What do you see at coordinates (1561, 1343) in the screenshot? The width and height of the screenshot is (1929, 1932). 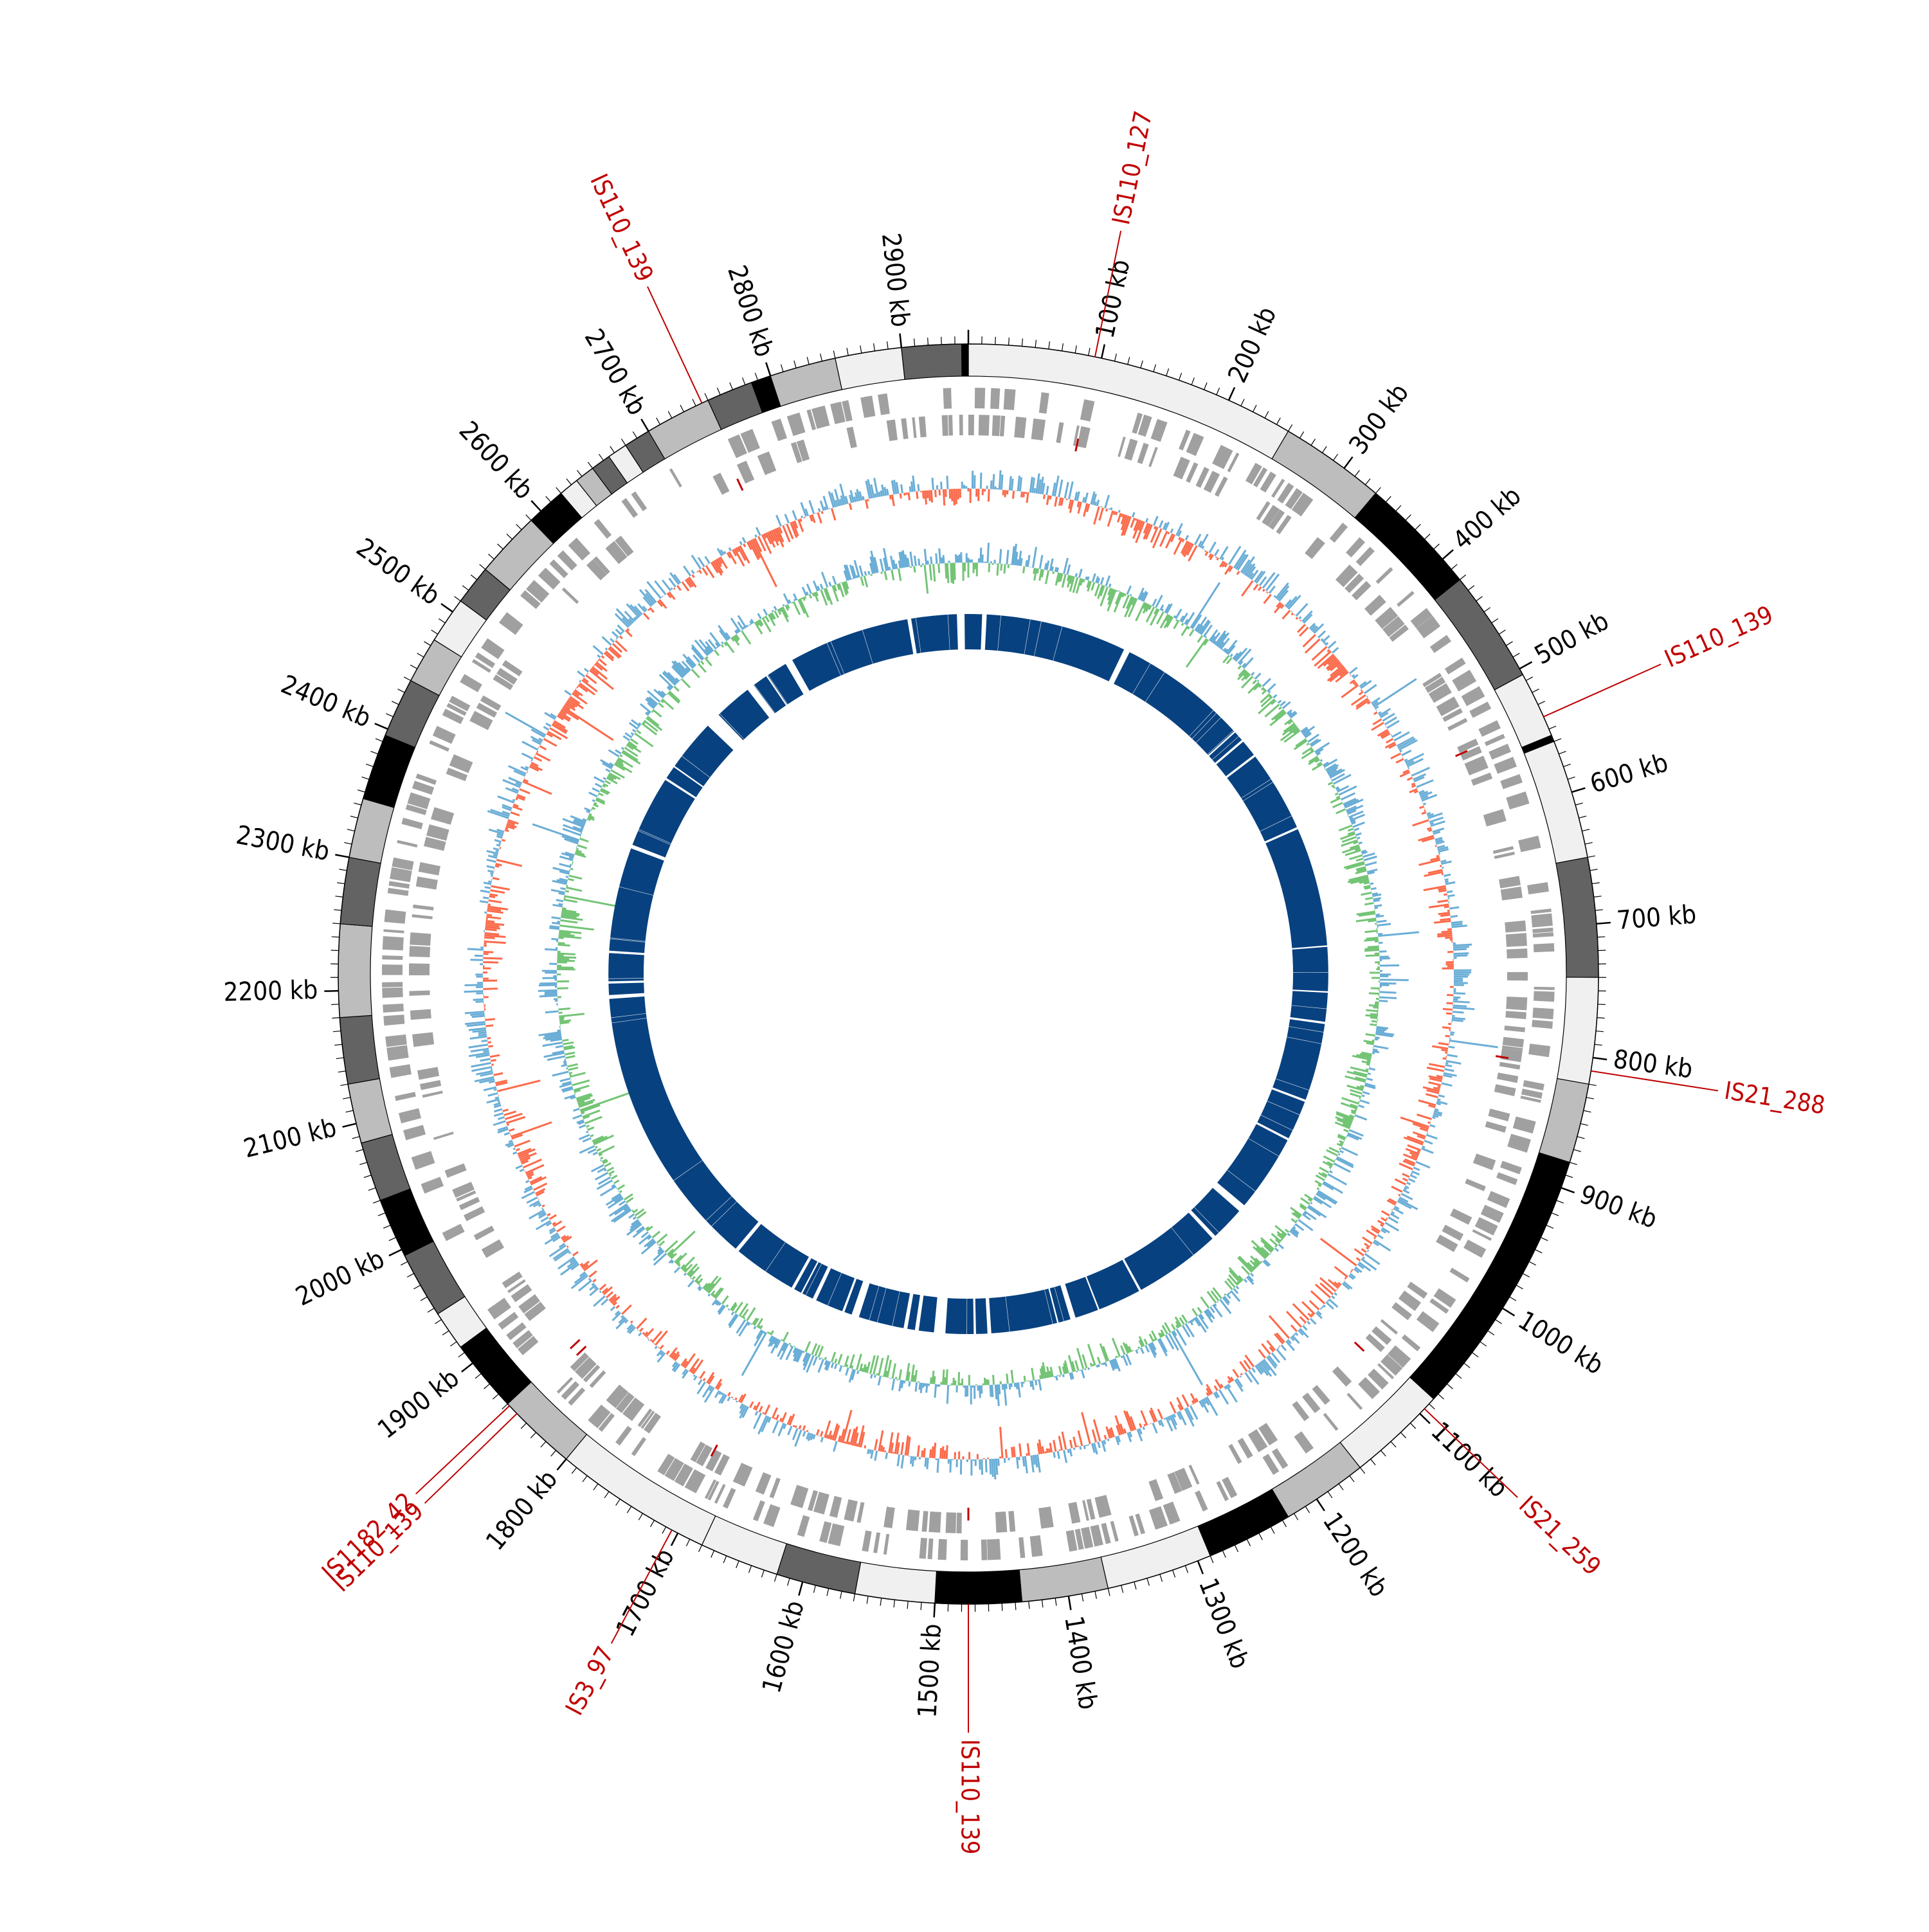 I see `tick-label: 1000 kb` at bounding box center [1561, 1343].